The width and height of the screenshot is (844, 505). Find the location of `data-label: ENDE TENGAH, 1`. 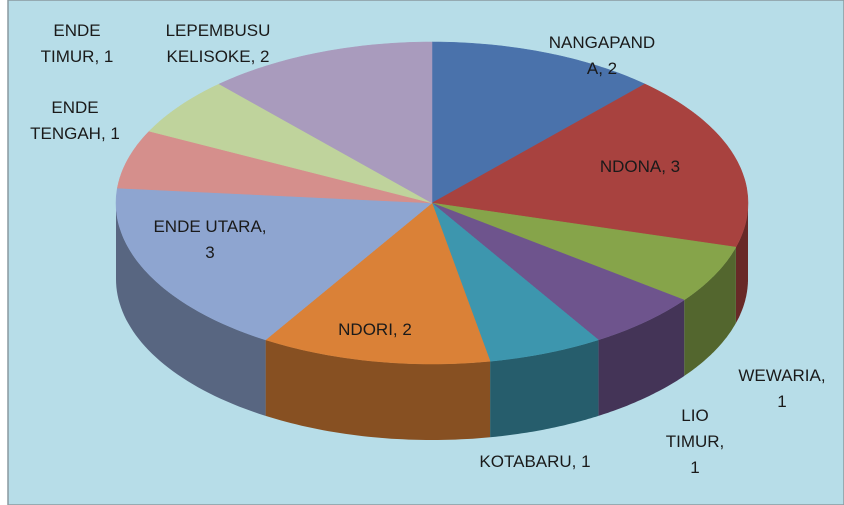

data-label: ENDE TENGAH, 1 is located at coordinates (75, 120).